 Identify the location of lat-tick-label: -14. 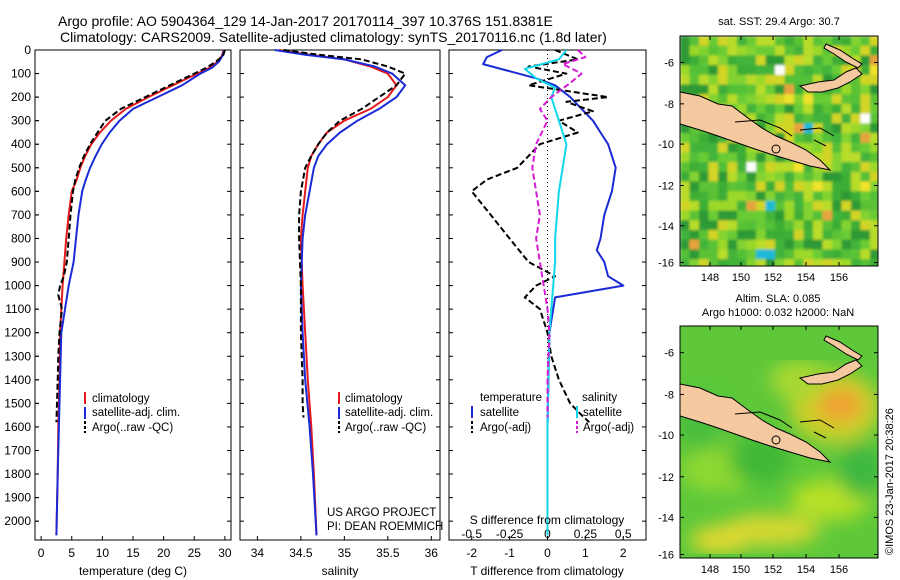
(666, 227).